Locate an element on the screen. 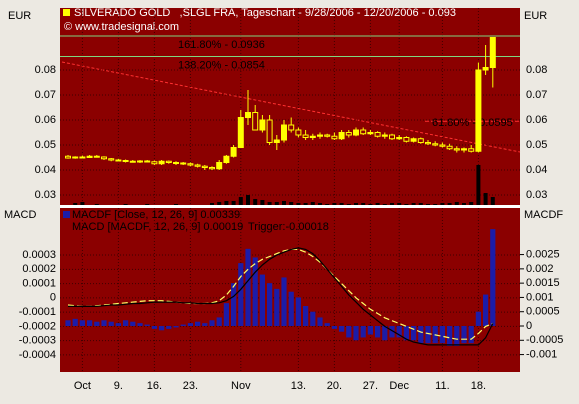 Image resolution: width=579 pixels, height=404 pixels. y2-tick-label: 0.05 is located at coordinates (536, 145).